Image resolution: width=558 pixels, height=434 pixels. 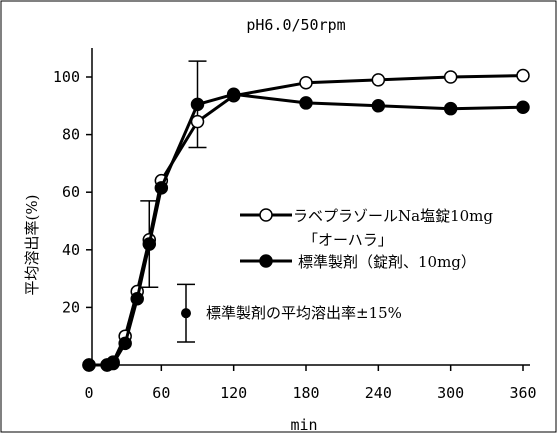 What do you see at coordinates (304, 313) in the screenshot?
I see `legend-label-error-bar: 標準製剤の平均溶出率±15%` at bounding box center [304, 313].